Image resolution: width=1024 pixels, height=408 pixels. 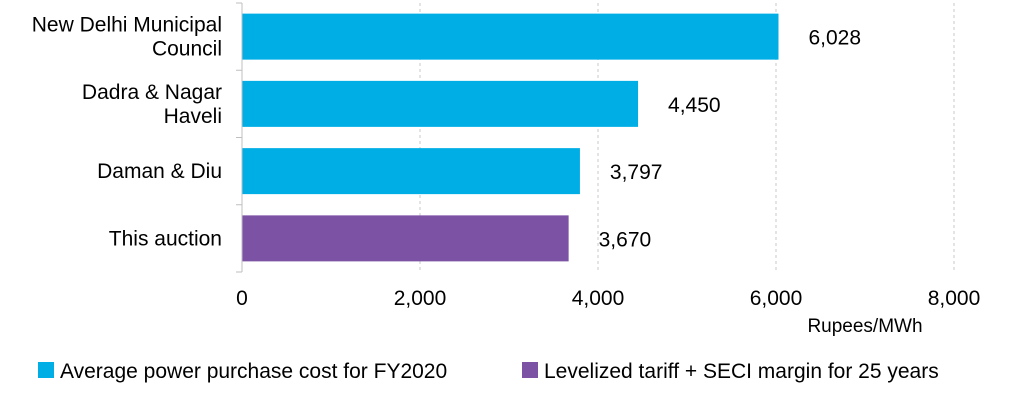 What do you see at coordinates (152, 92) in the screenshot?
I see `category-label: Dadra & Nagar` at bounding box center [152, 92].